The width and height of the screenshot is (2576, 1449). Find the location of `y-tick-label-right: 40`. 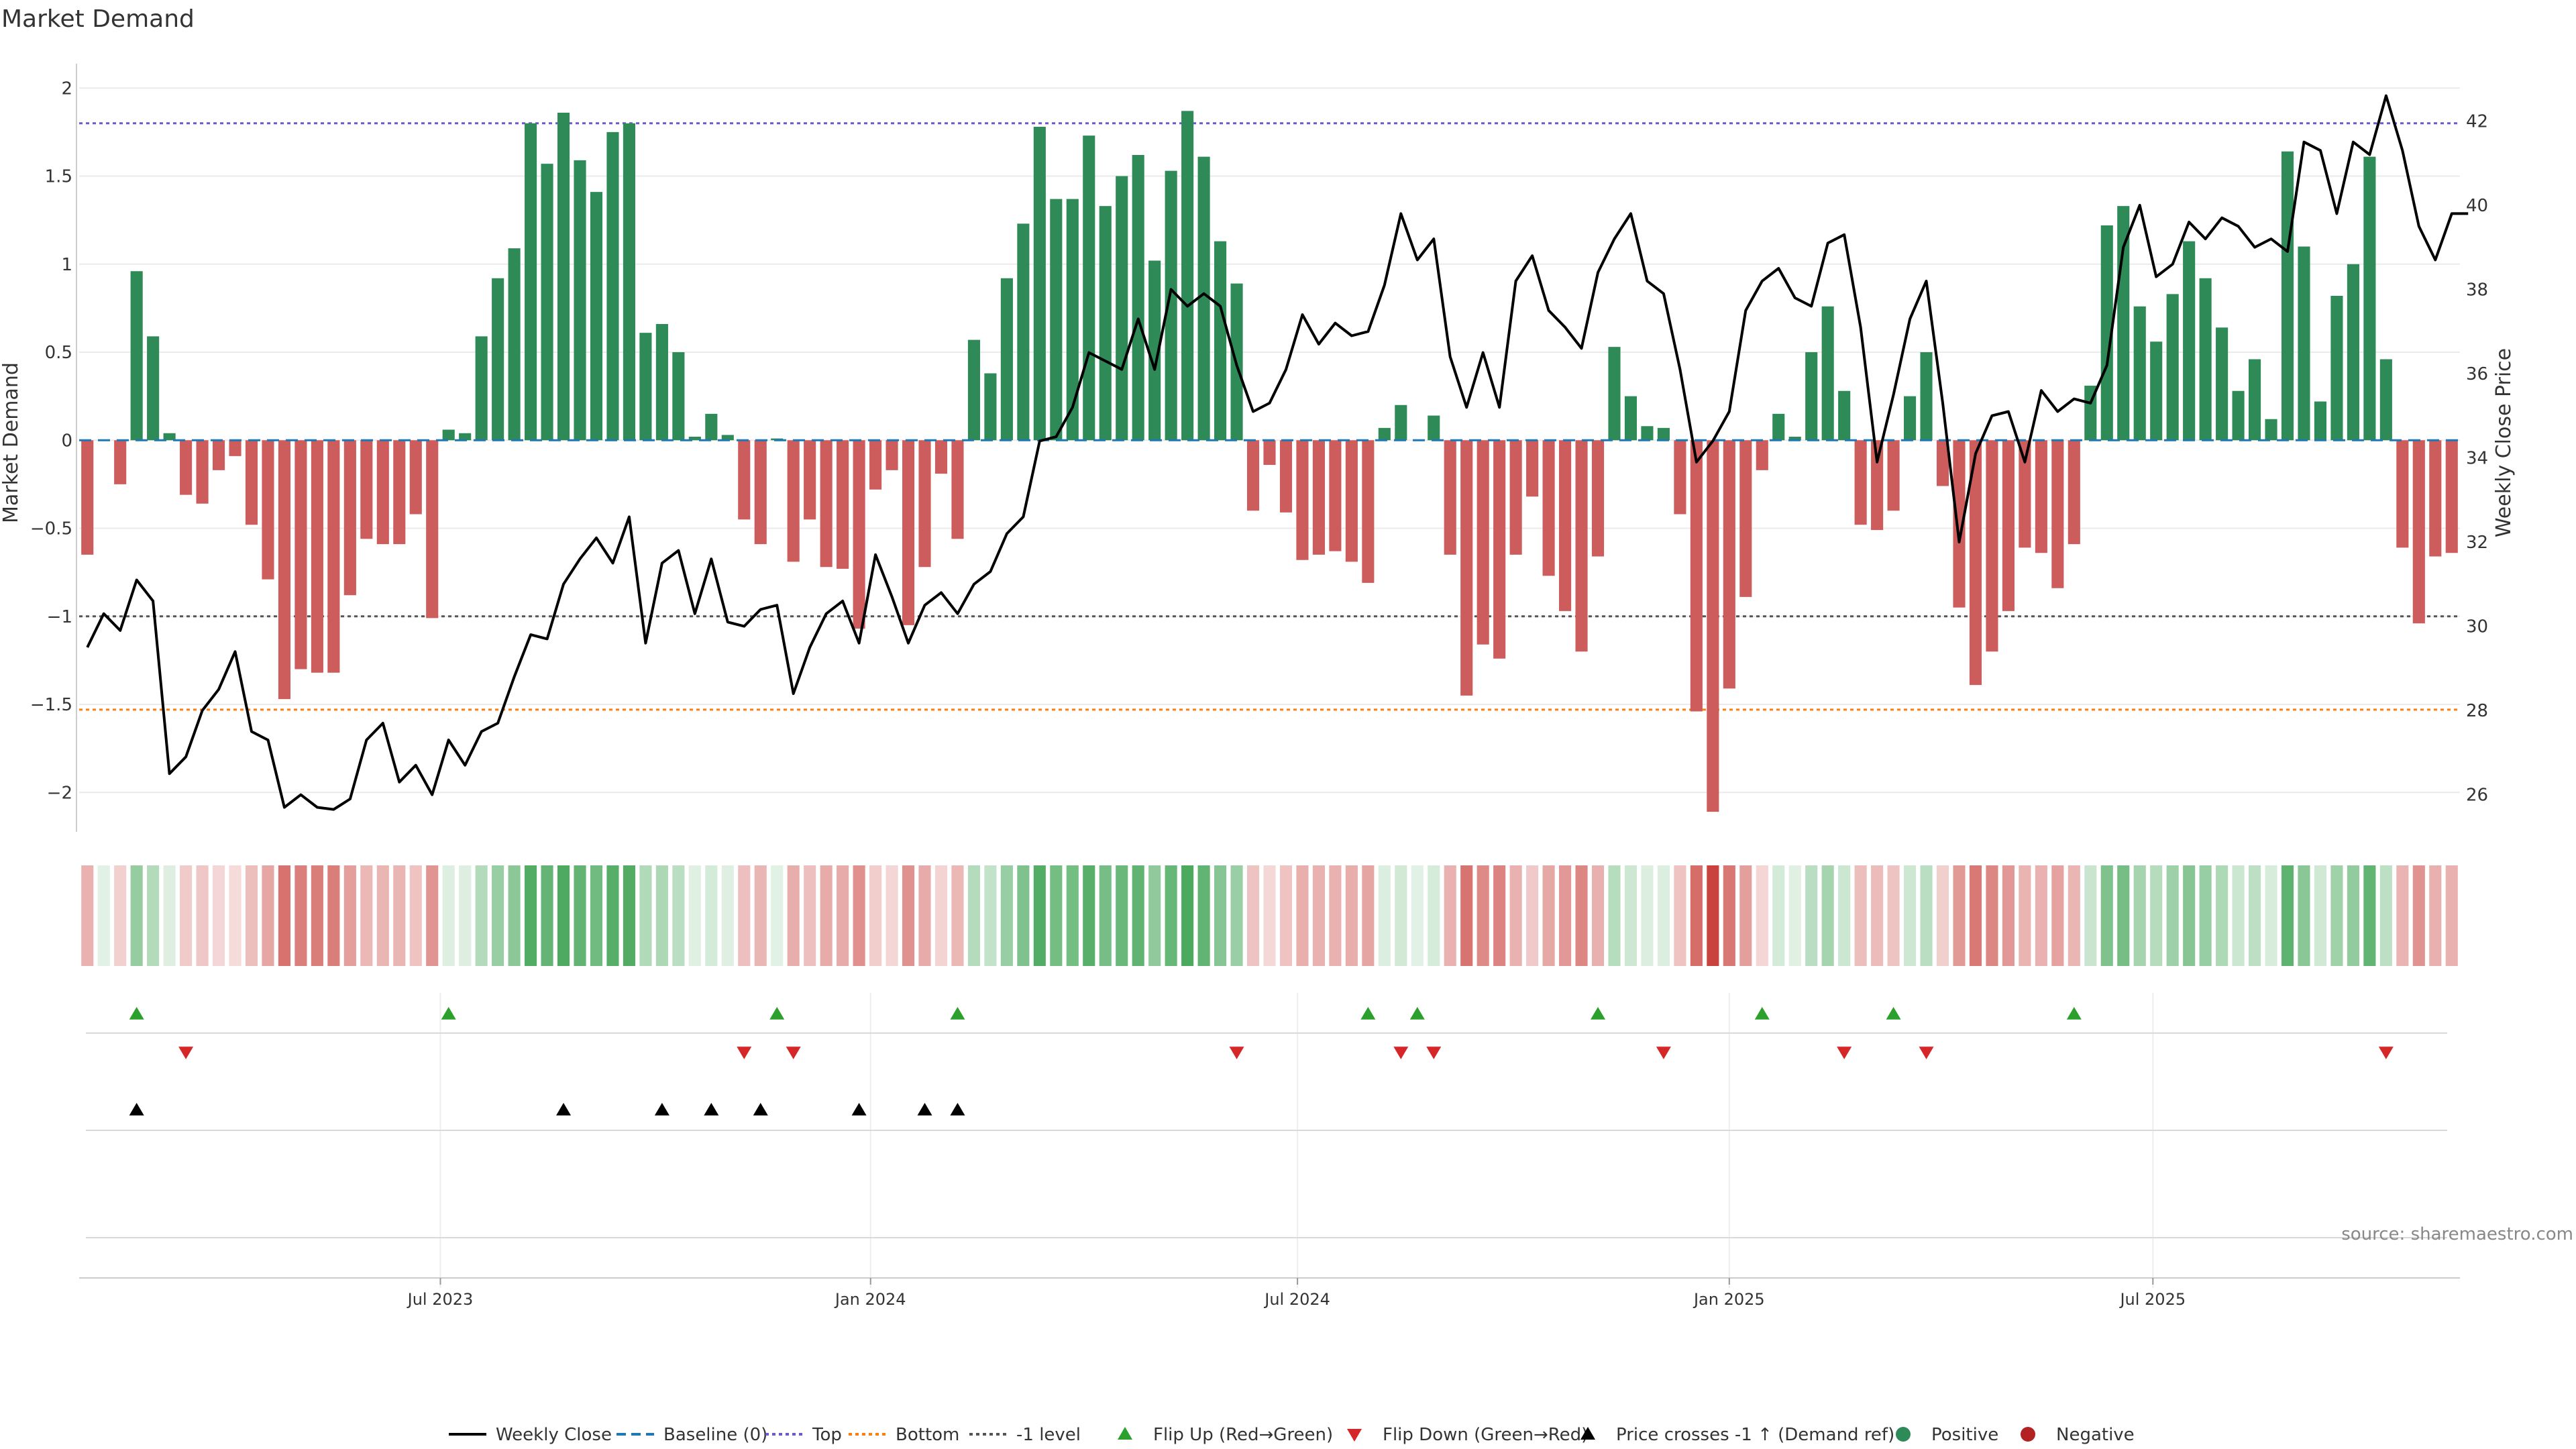

y-tick-label-right: 40 is located at coordinates (2477, 206).